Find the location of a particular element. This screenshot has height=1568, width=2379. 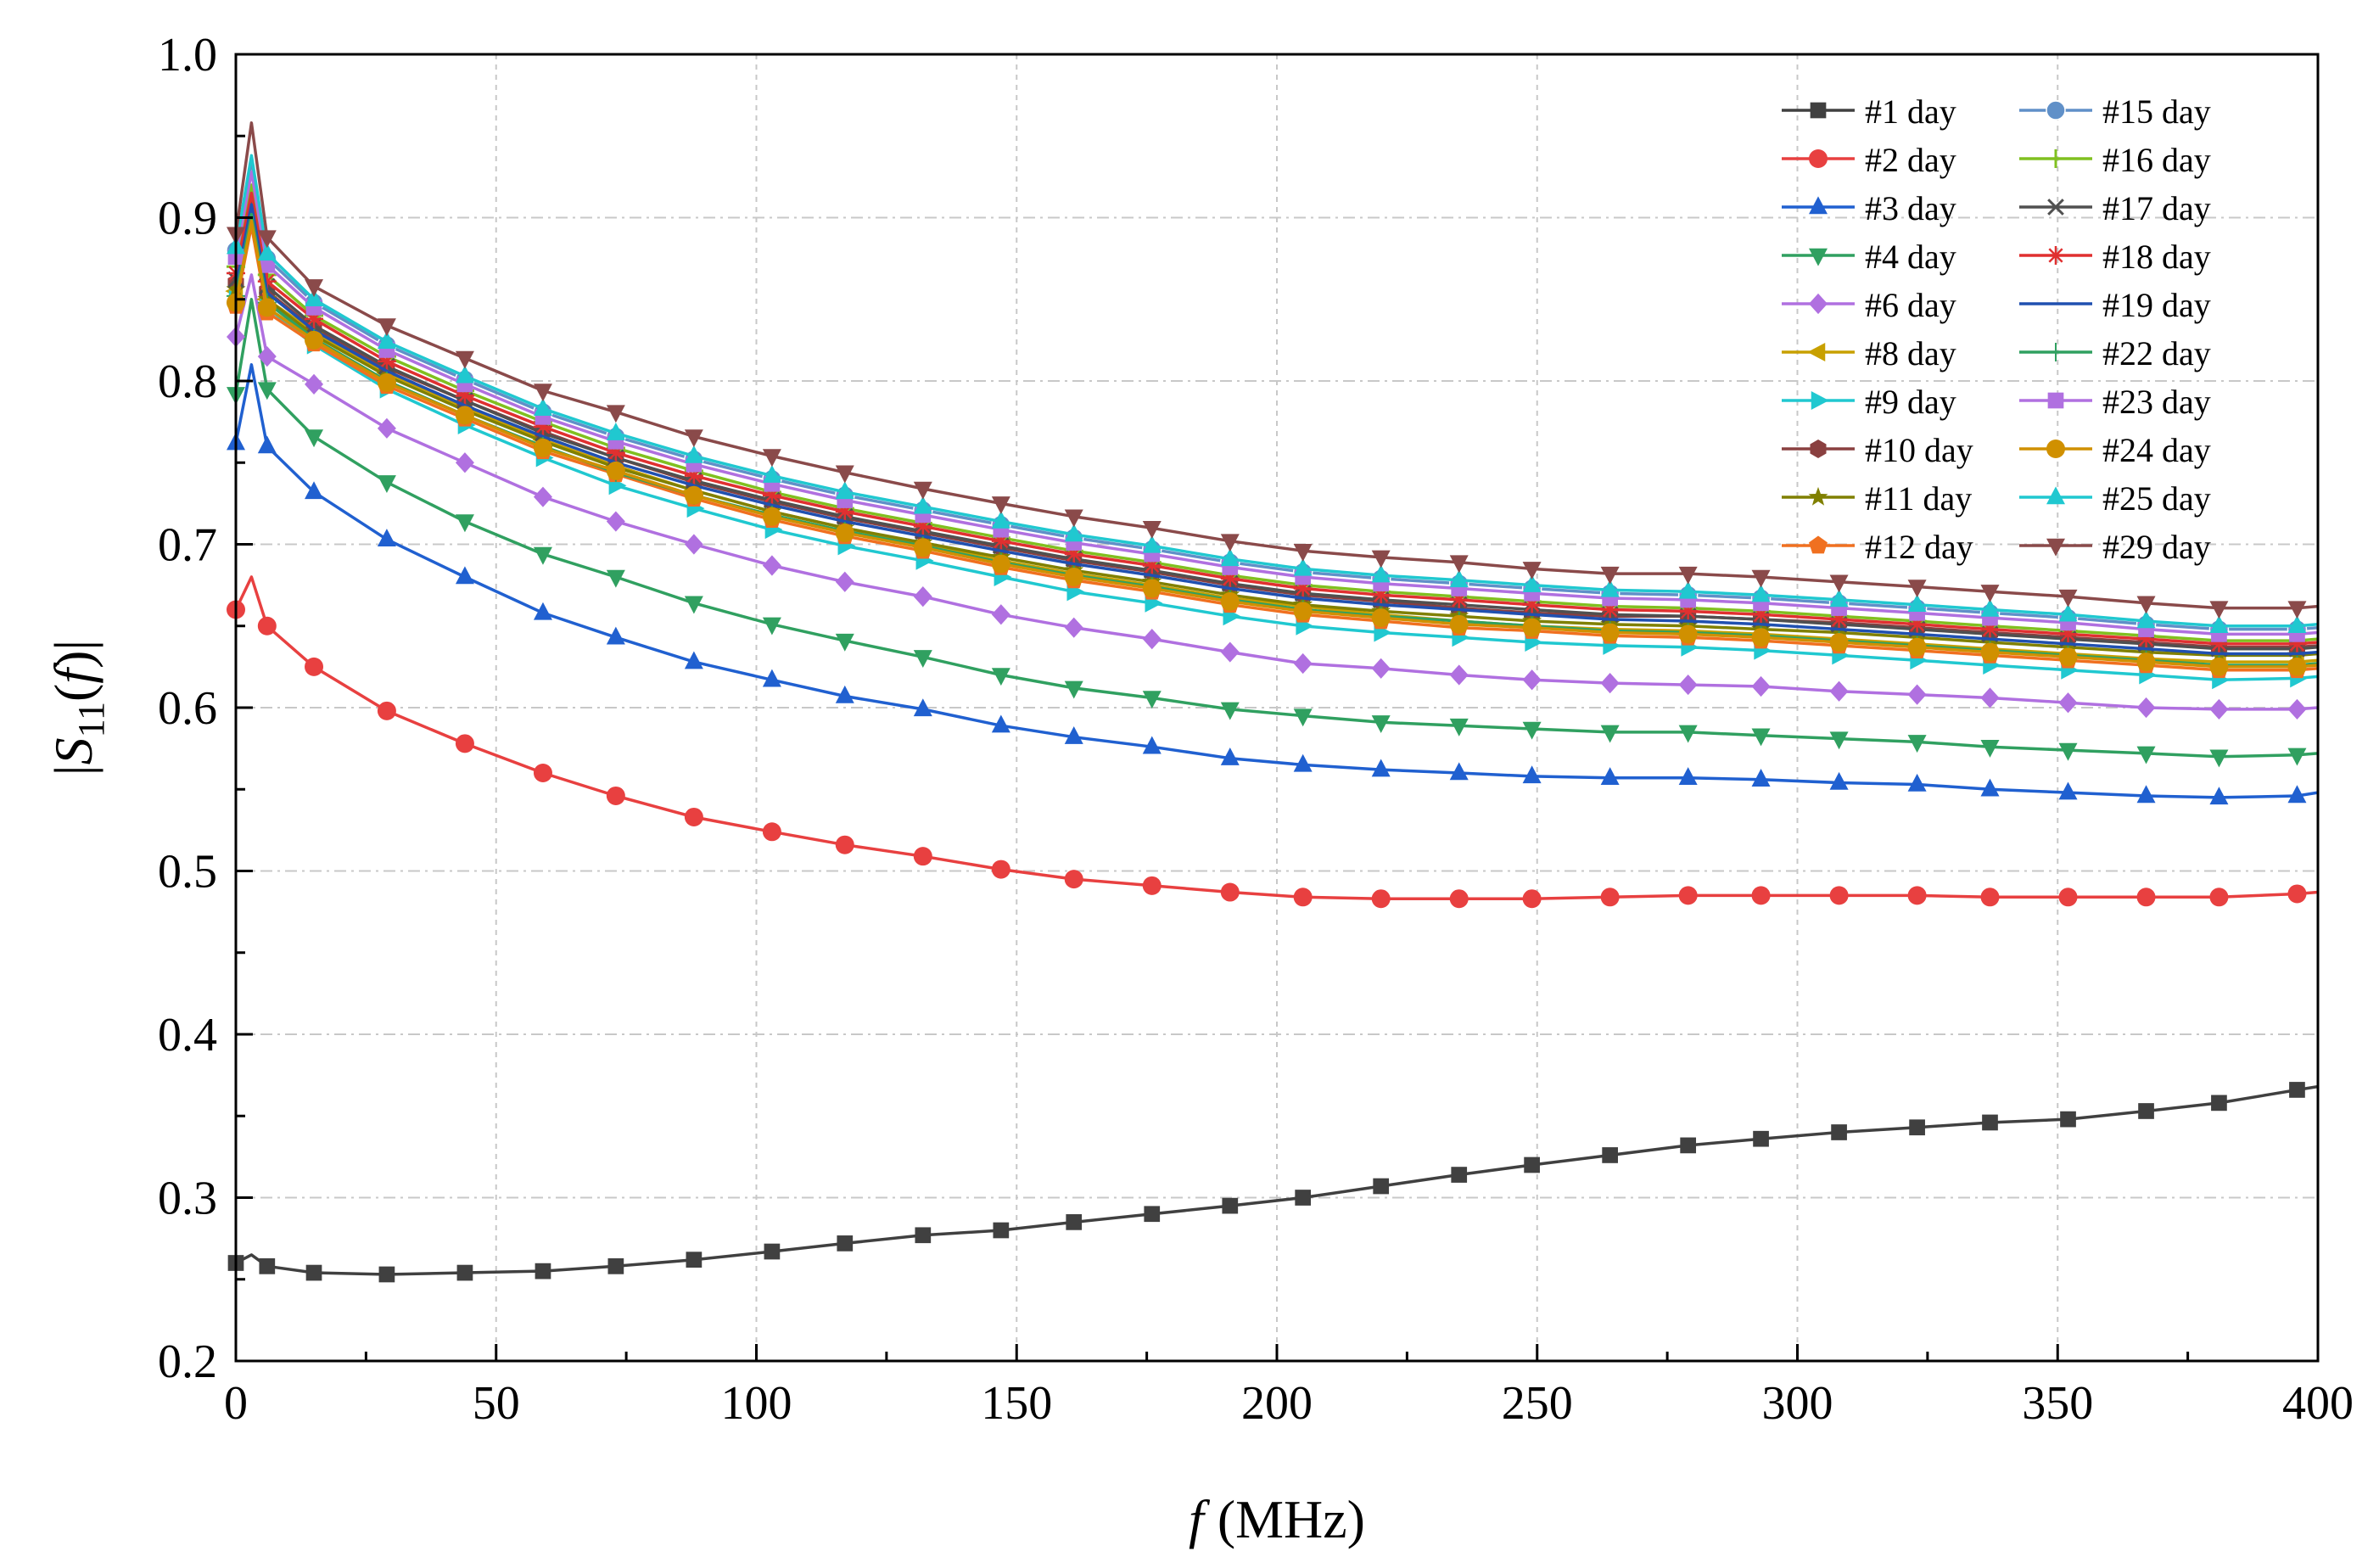

legend-entry: #6 day is located at coordinates (1869, 305).